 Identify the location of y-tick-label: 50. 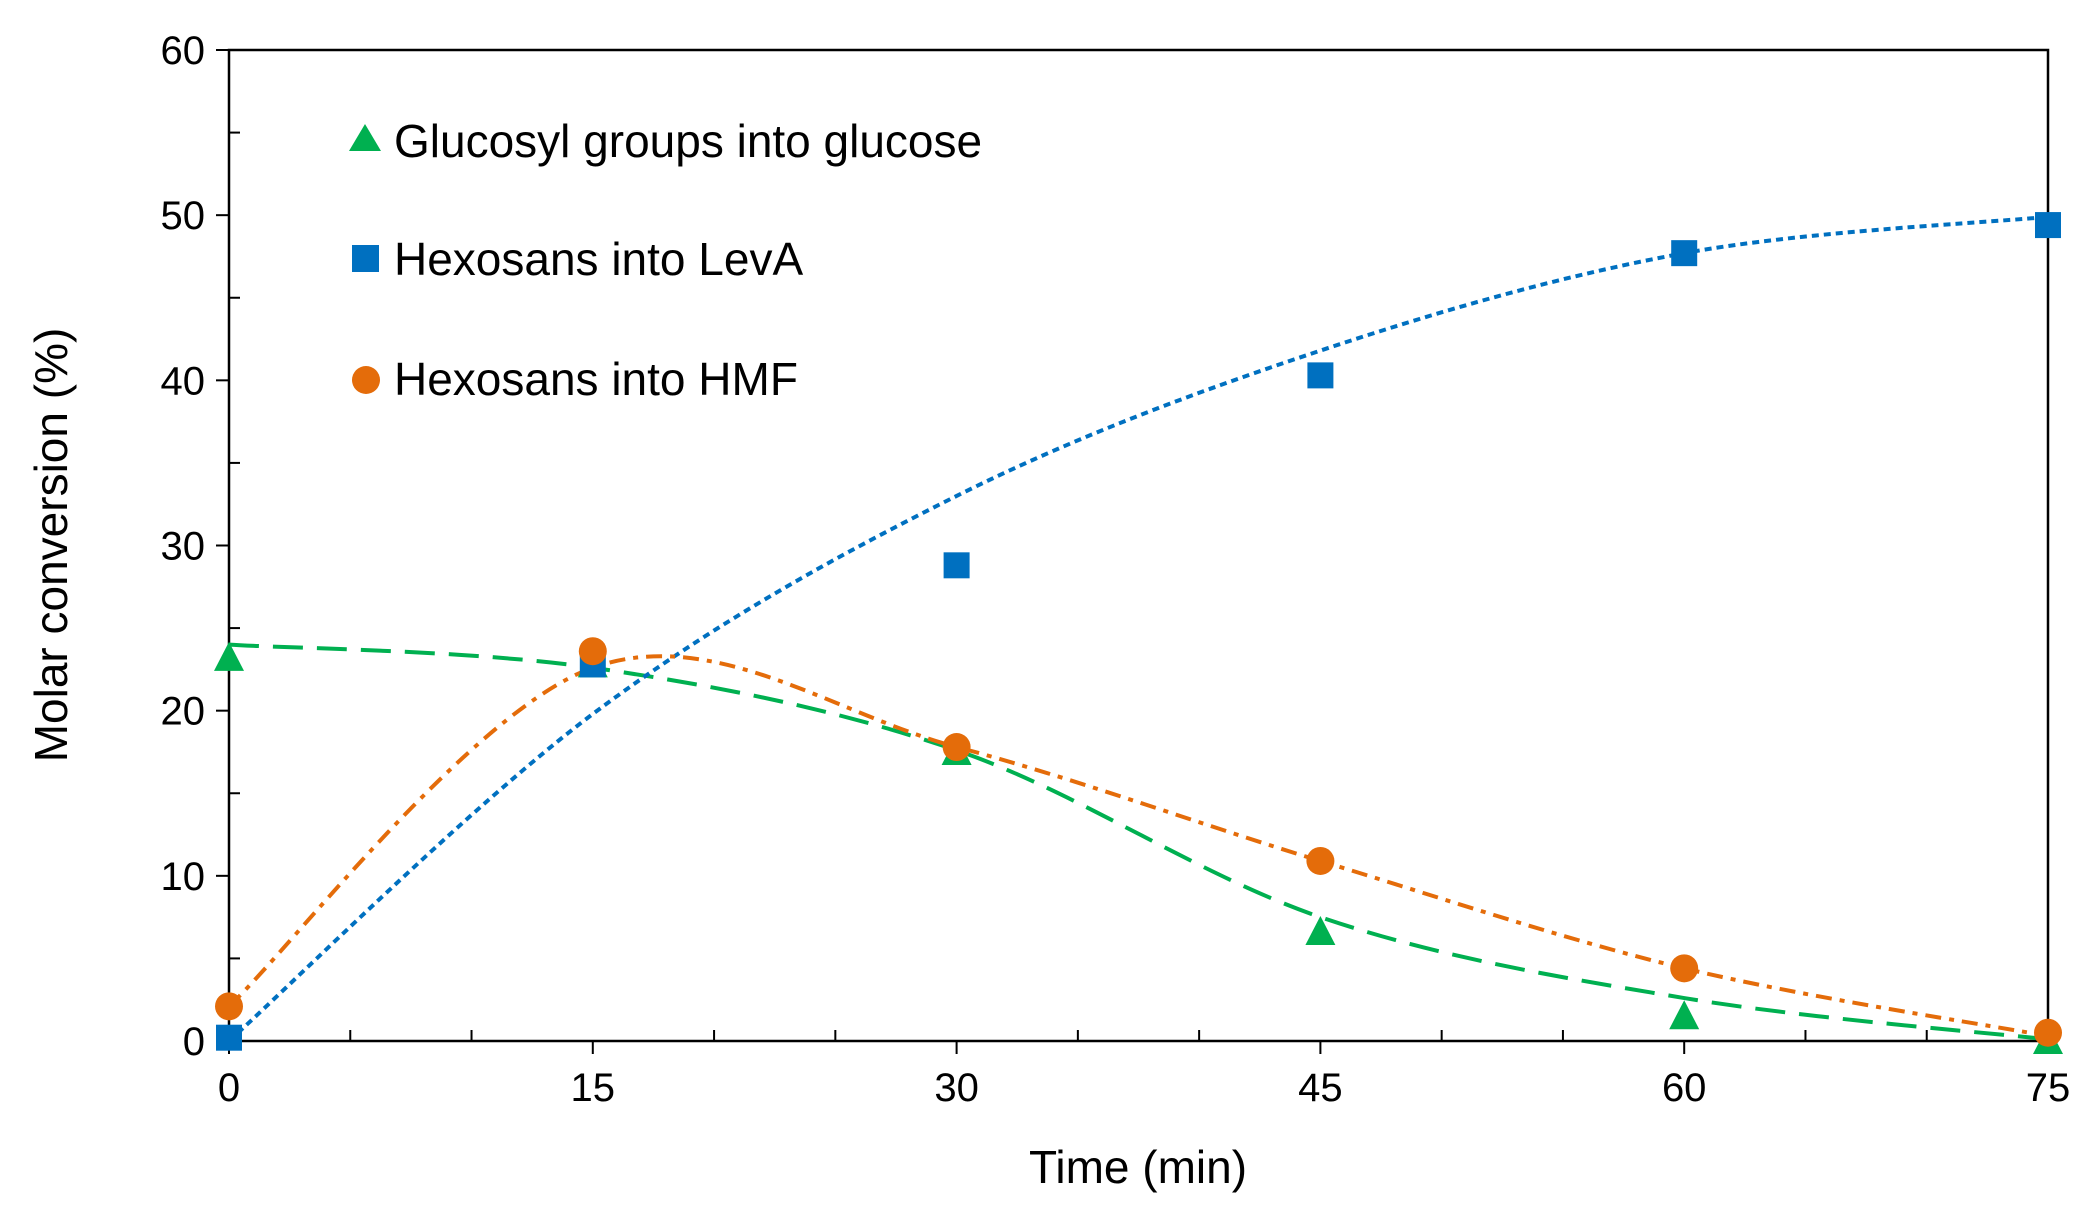
(183, 216).